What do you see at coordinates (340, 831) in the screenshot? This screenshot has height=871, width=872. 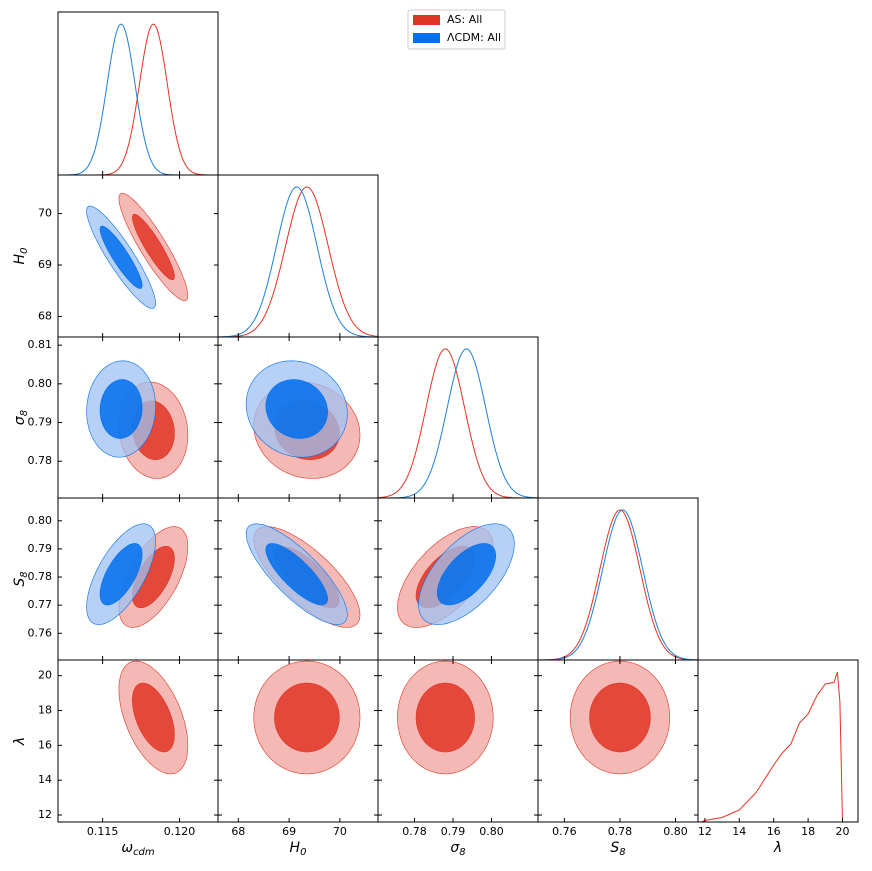 I see `x-tick-label: 70` at bounding box center [340, 831].